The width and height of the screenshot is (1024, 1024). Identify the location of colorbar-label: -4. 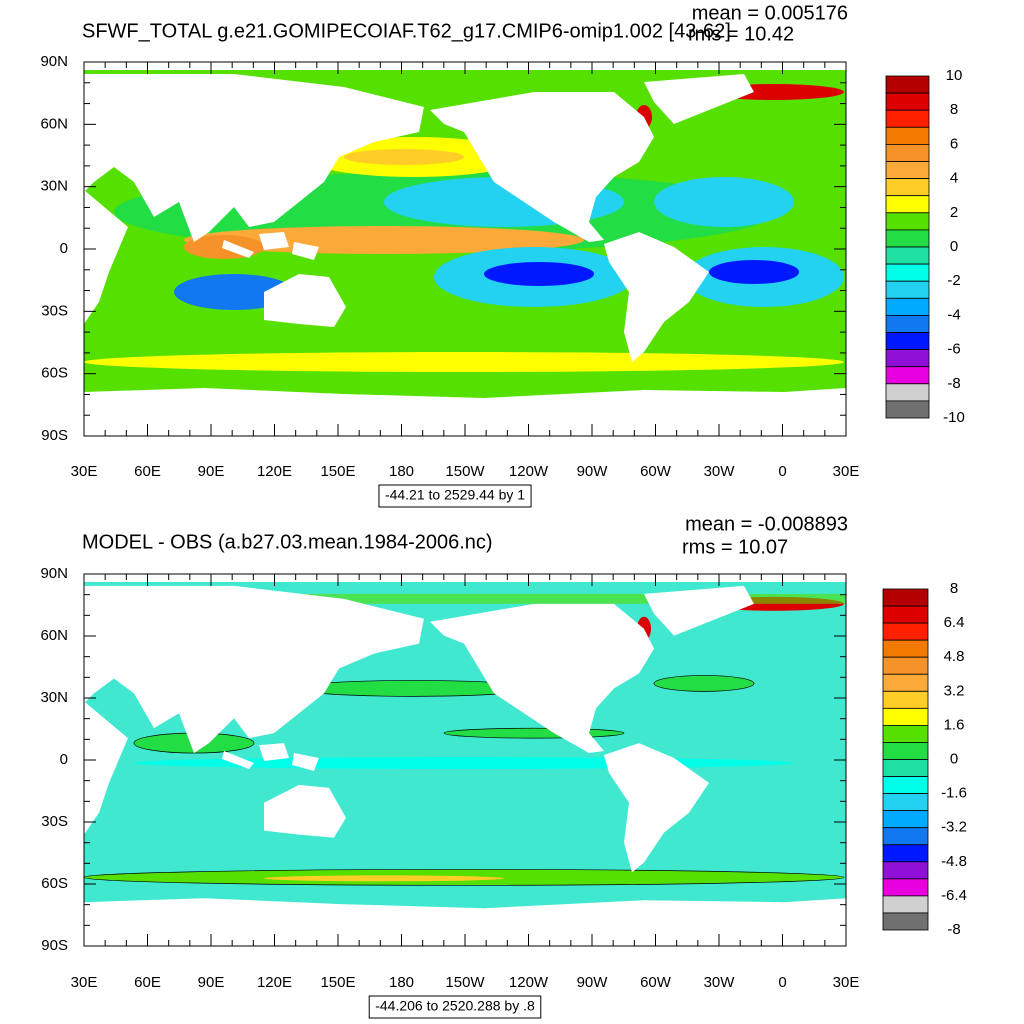
(953, 314).